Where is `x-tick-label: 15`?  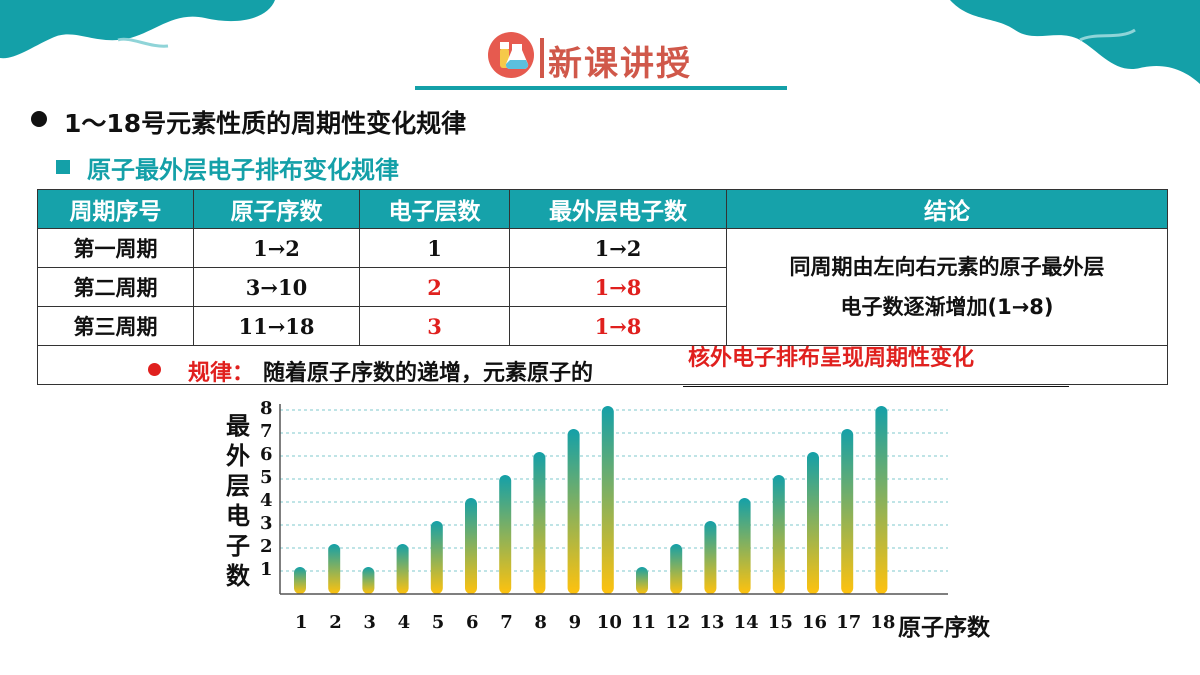
x-tick-label: 15 is located at coordinates (780, 622).